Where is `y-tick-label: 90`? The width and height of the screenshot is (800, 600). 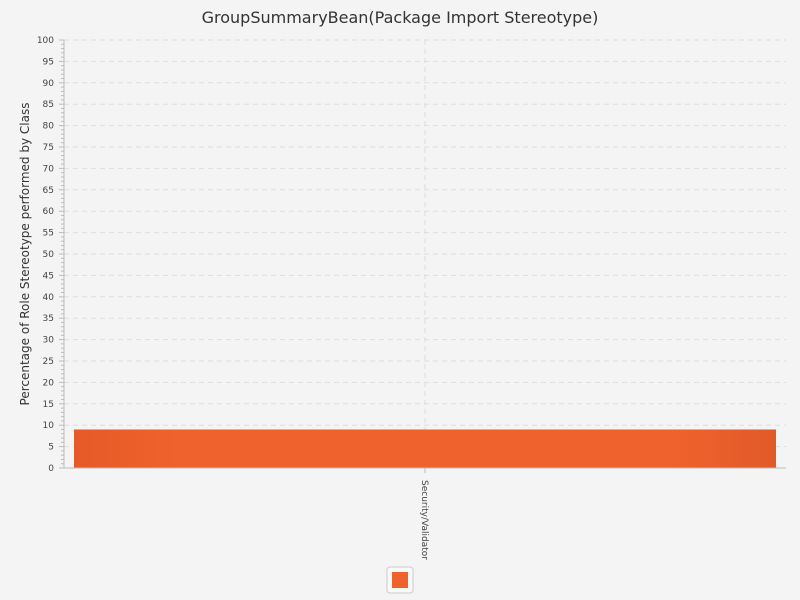
y-tick-label: 90 is located at coordinates (49, 84).